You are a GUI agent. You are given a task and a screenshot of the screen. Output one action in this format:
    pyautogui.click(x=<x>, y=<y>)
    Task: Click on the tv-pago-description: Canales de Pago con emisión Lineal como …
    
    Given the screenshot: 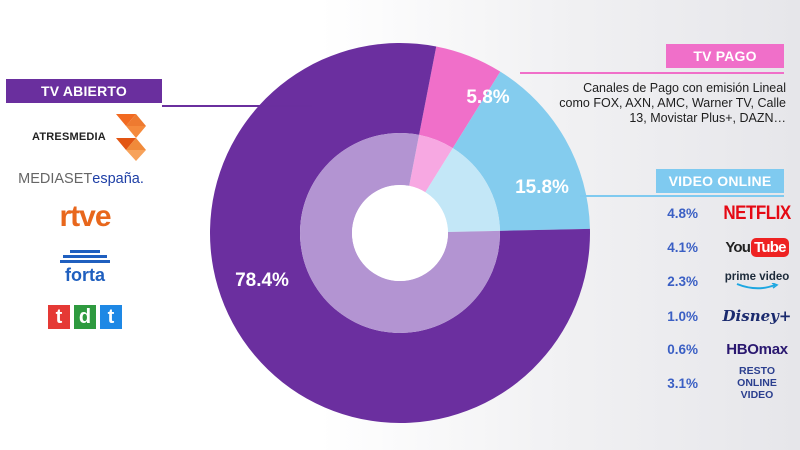 What is the action you would take?
    pyautogui.click(x=672, y=103)
    